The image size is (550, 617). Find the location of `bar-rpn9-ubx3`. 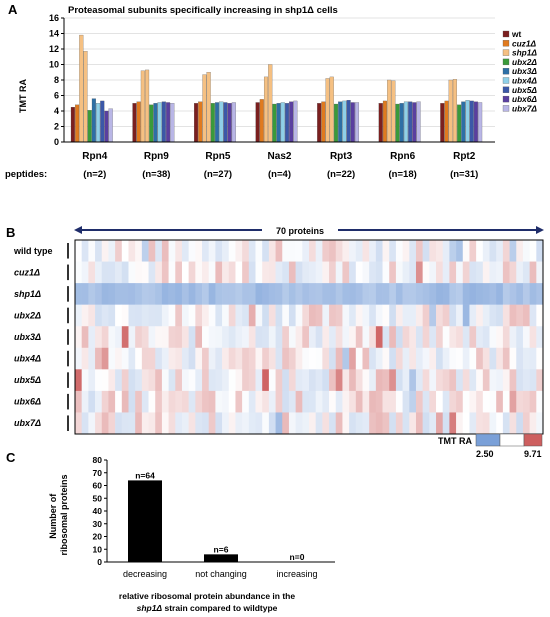

bar-rpn9-ubx3 is located at coordinates (155, 123).